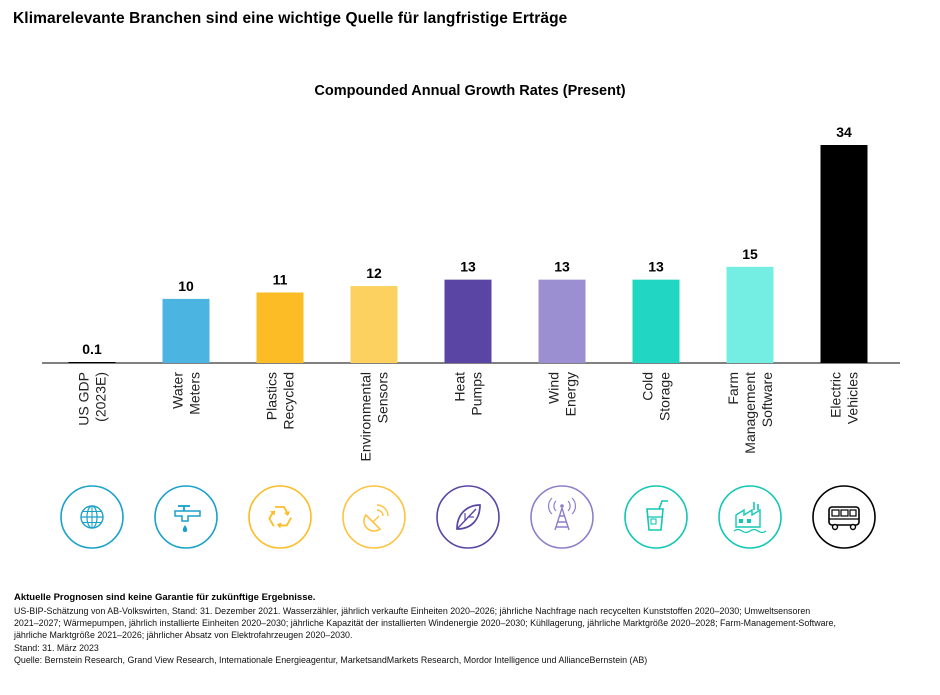 The image size is (940, 695). I want to click on globe-icon, so click(92, 517).